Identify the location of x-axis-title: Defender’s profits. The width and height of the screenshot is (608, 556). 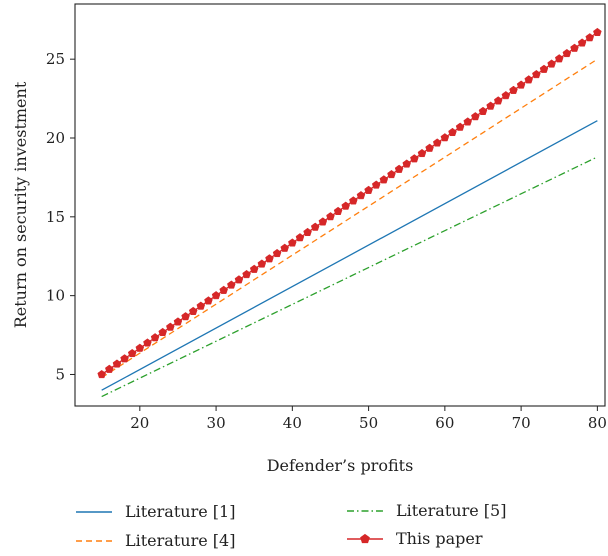
(340, 465).